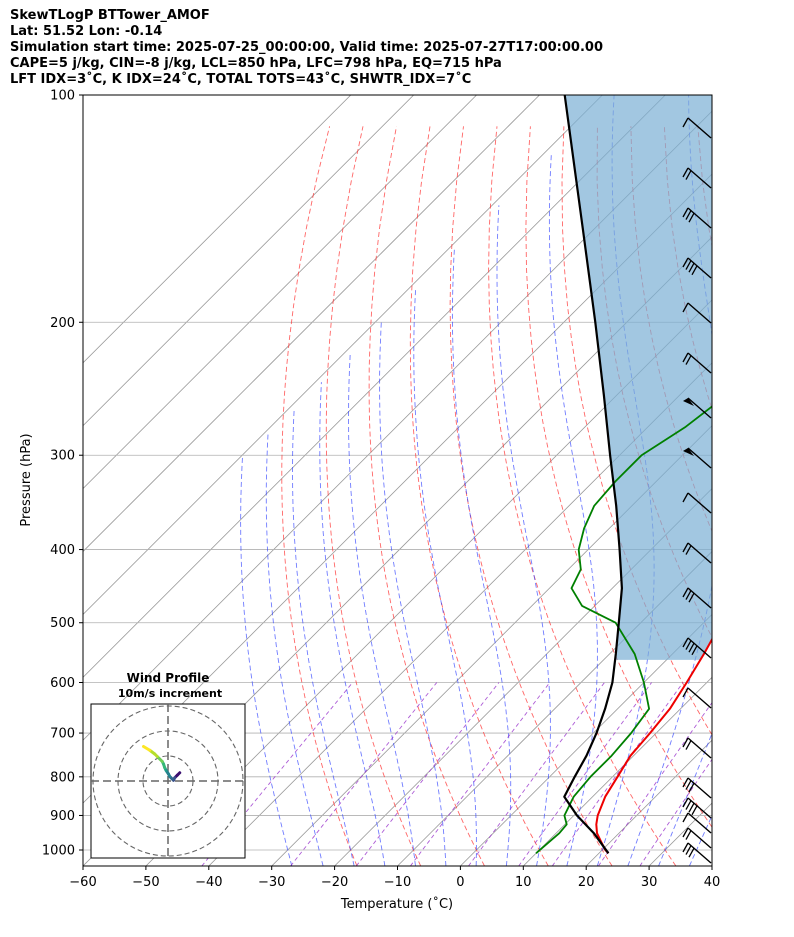 The width and height of the screenshot is (794, 937). What do you see at coordinates (82, 882) in the screenshot?
I see `x-tick-label: −60` at bounding box center [82, 882].